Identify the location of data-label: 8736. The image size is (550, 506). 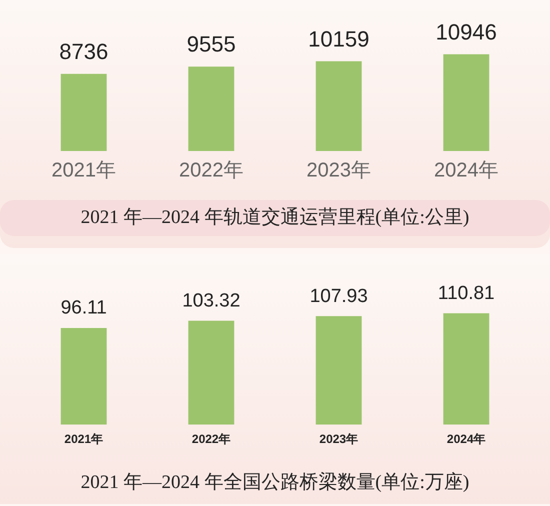
(83, 51).